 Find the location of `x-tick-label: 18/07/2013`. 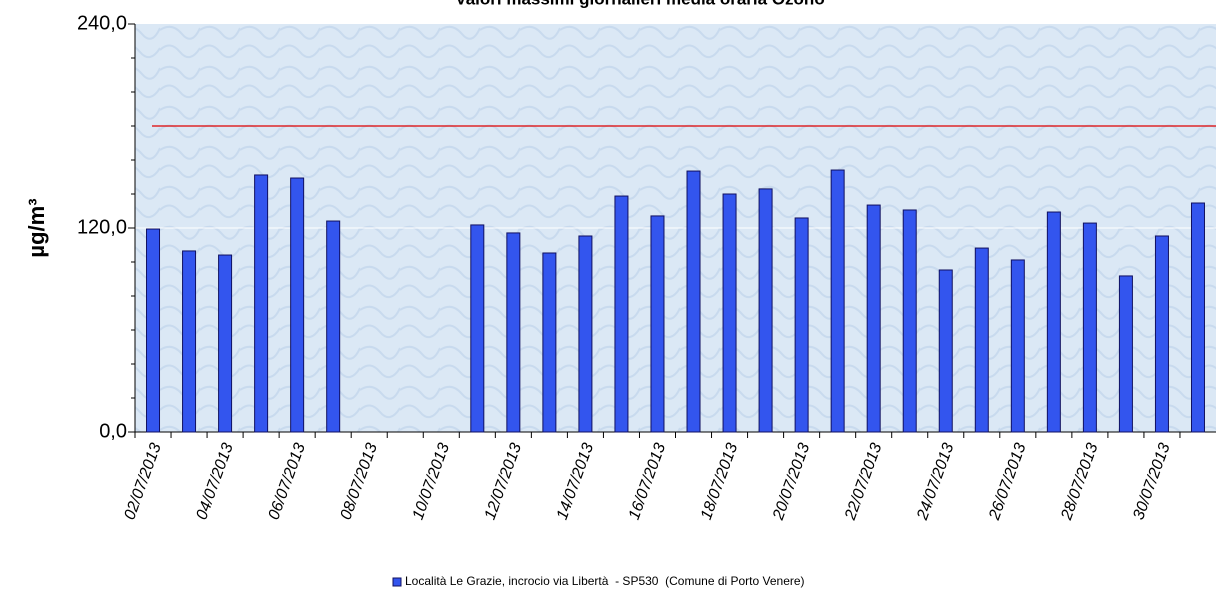

x-tick-label: 18/07/2013 is located at coordinates (719, 481).